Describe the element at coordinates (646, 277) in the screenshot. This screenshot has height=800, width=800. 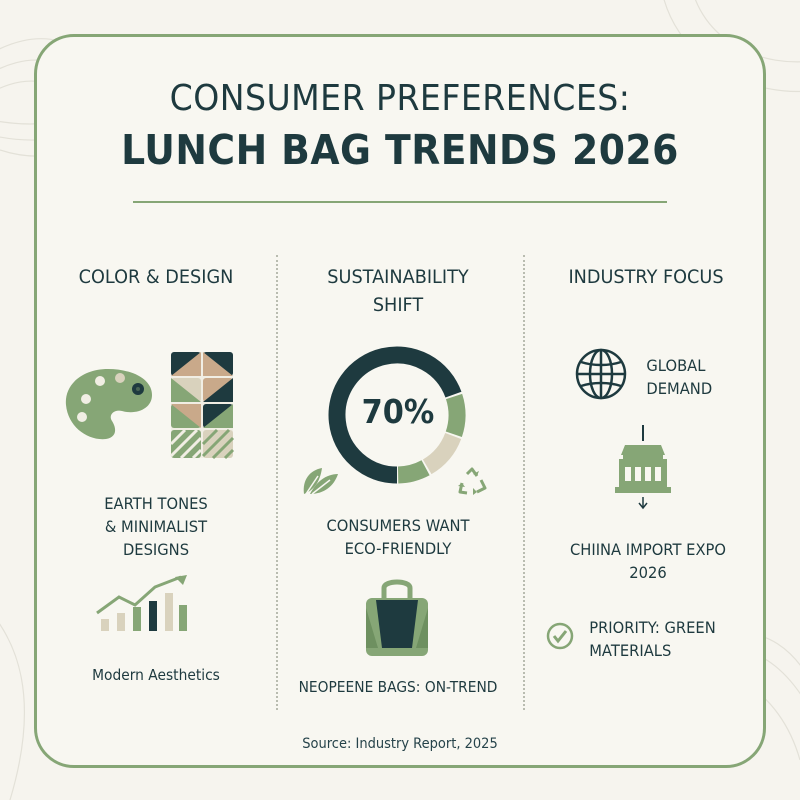
I see `industry-focus-heading: INDUSTRY FOCUS` at that location.